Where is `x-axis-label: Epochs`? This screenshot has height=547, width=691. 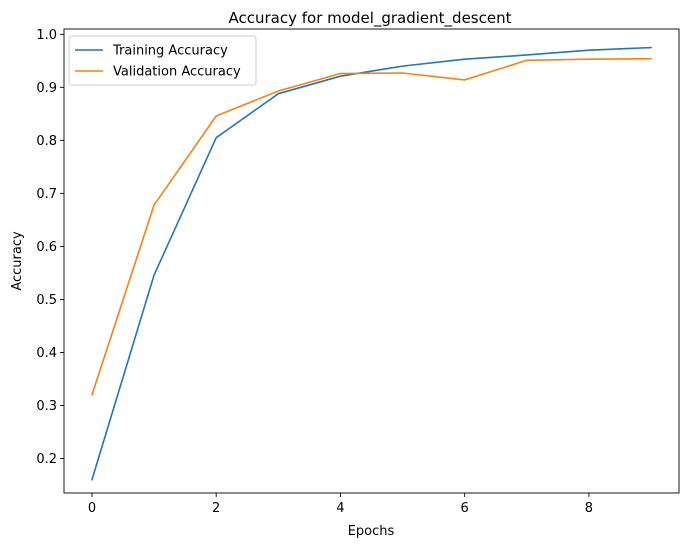
x-axis-label: Epochs is located at coordinates (371, 531).